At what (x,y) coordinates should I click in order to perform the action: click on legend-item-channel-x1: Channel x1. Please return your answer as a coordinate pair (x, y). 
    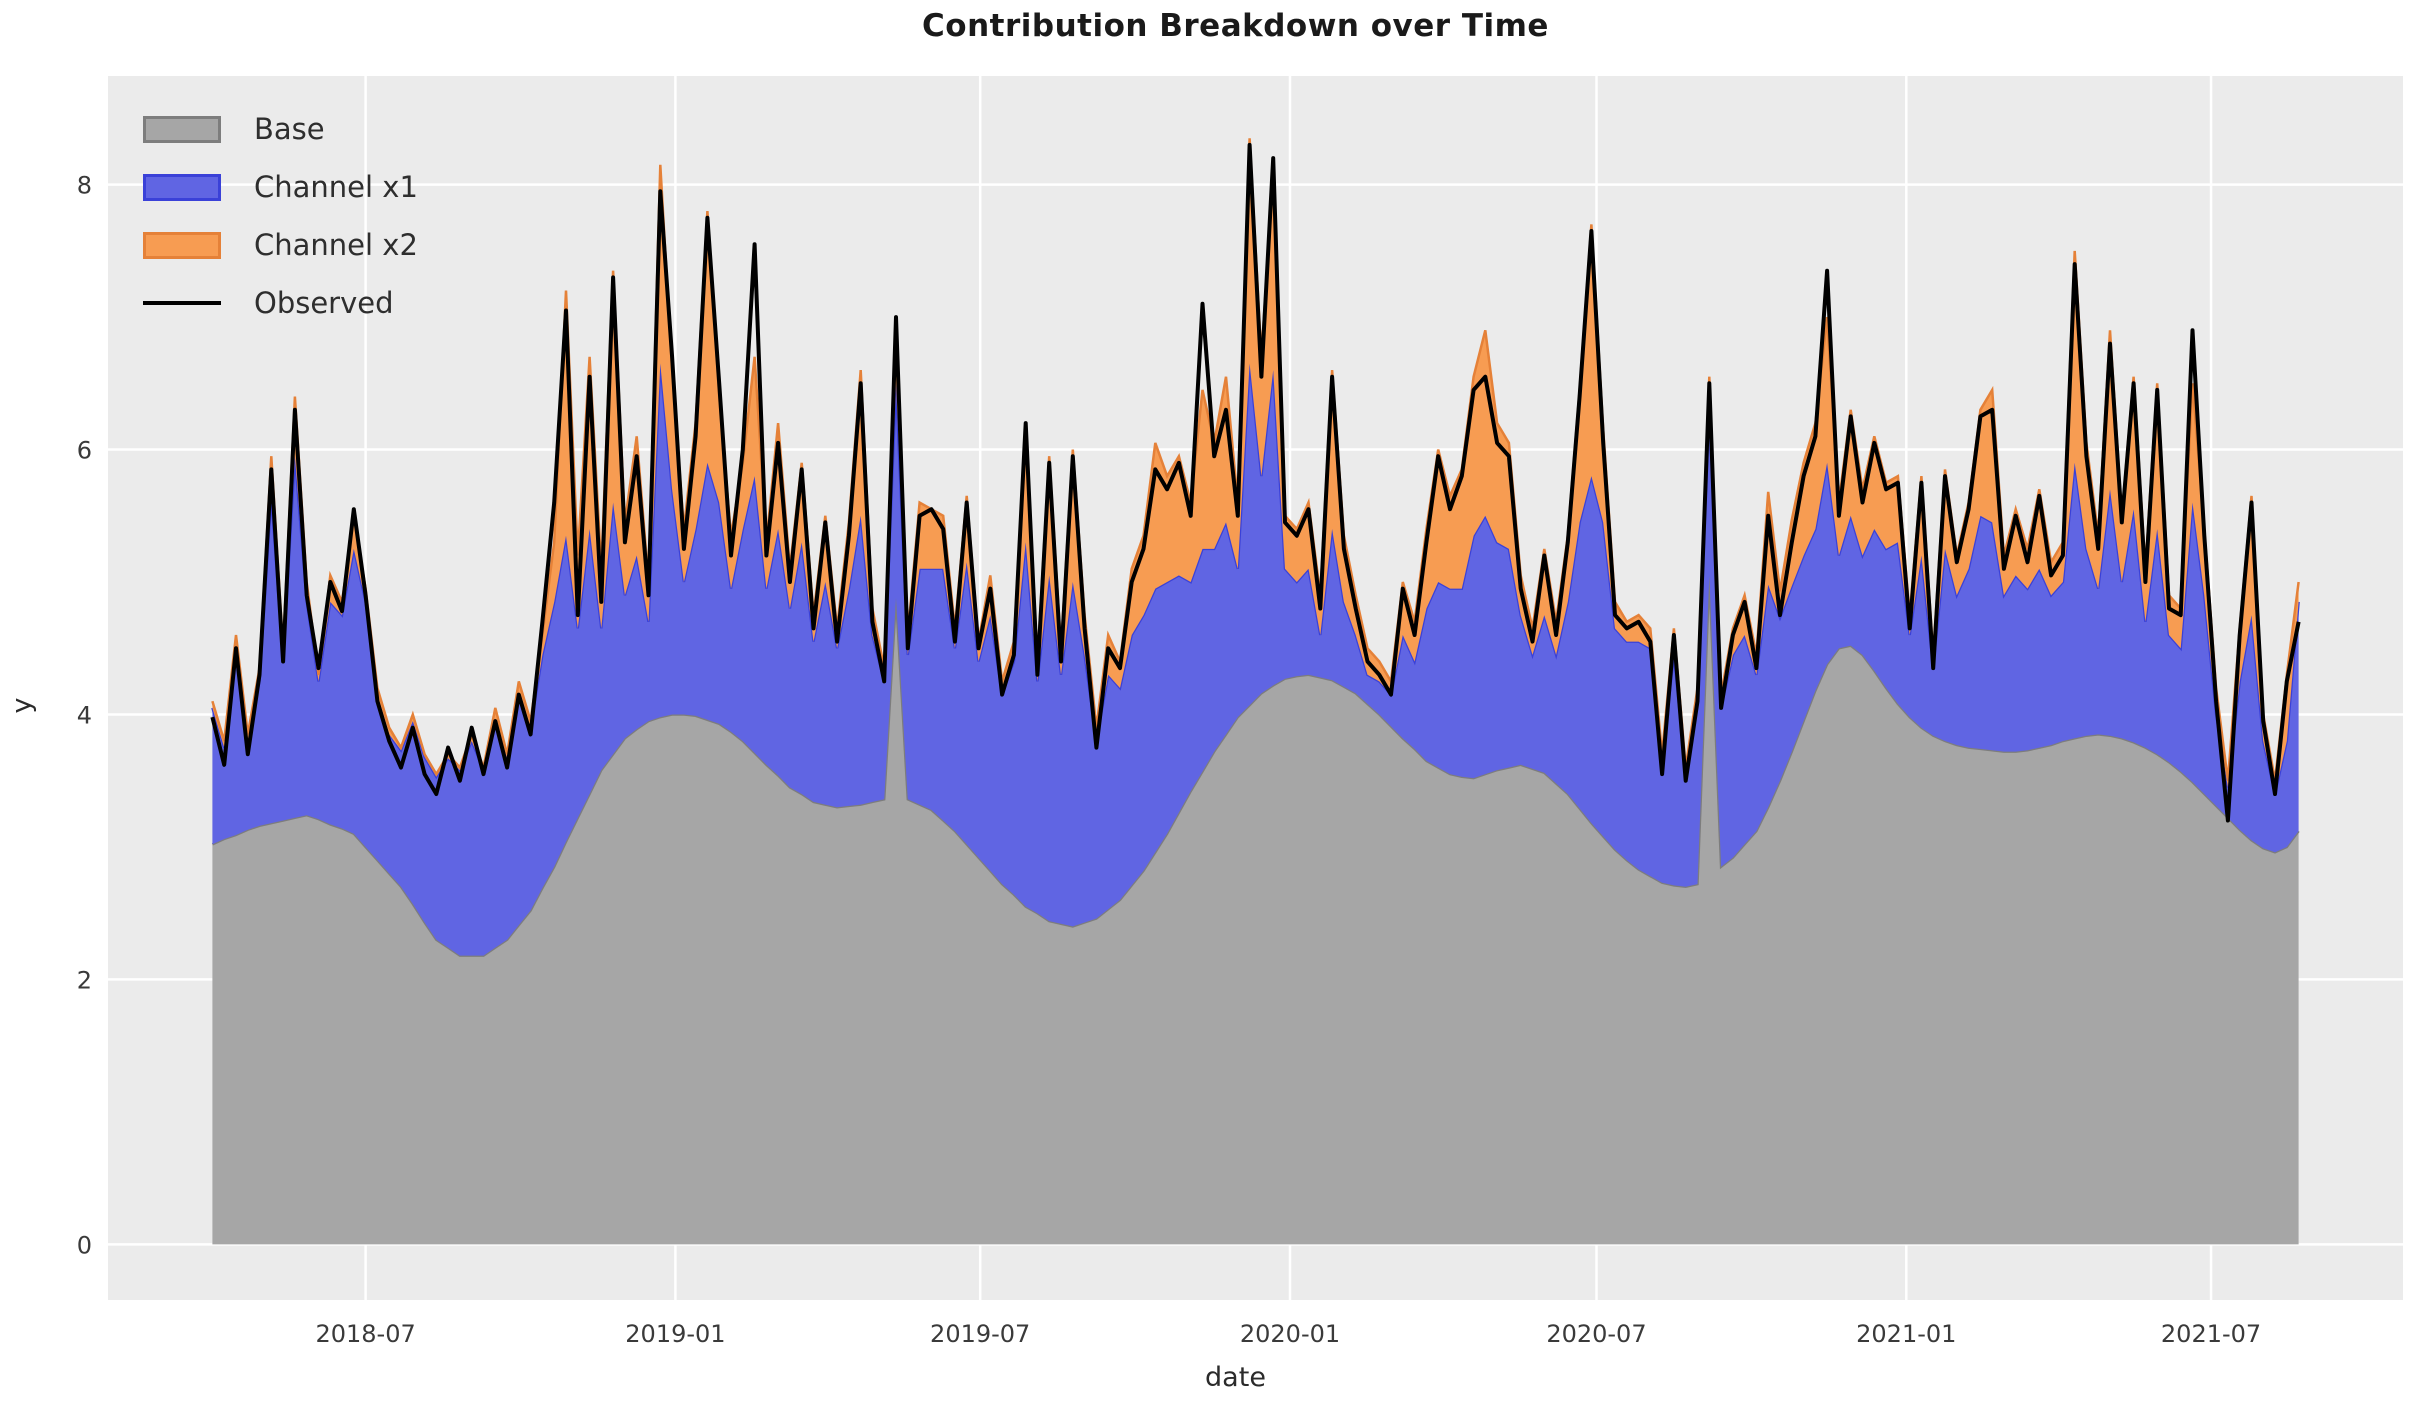
    Looking at the image, I should click on (280, 187).